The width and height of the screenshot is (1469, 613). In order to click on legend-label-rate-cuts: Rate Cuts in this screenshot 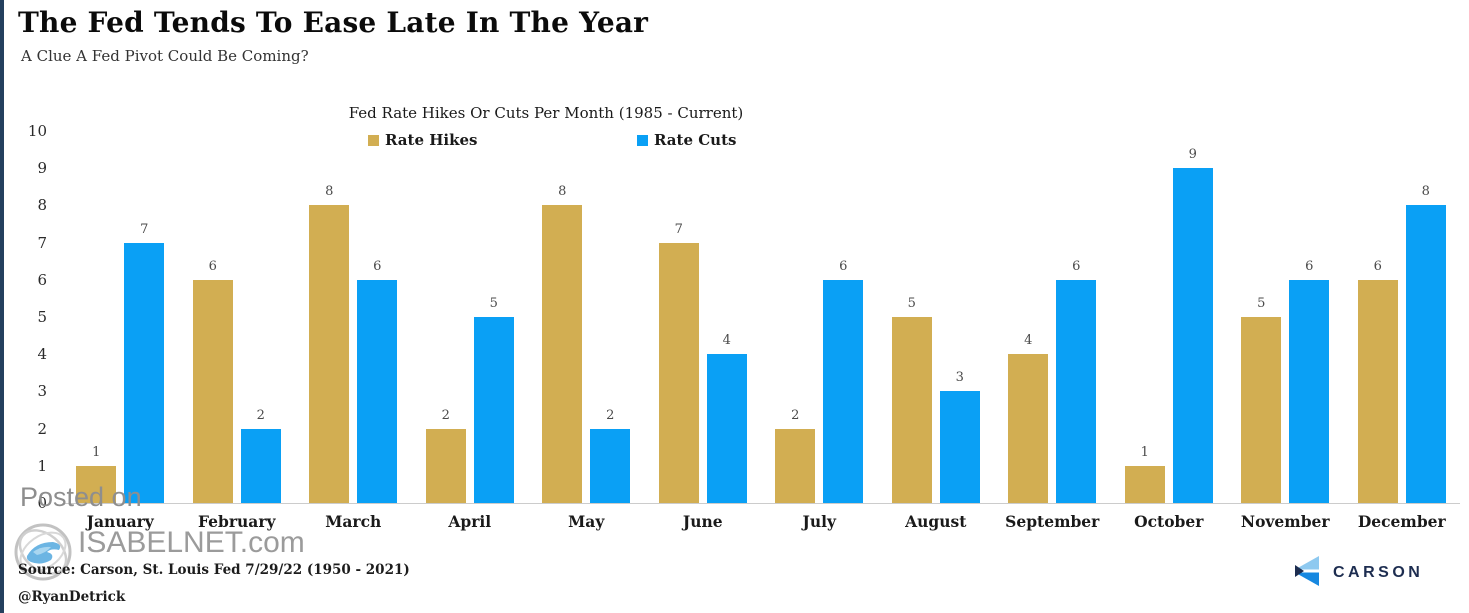, I will do `click(695, 140)`.